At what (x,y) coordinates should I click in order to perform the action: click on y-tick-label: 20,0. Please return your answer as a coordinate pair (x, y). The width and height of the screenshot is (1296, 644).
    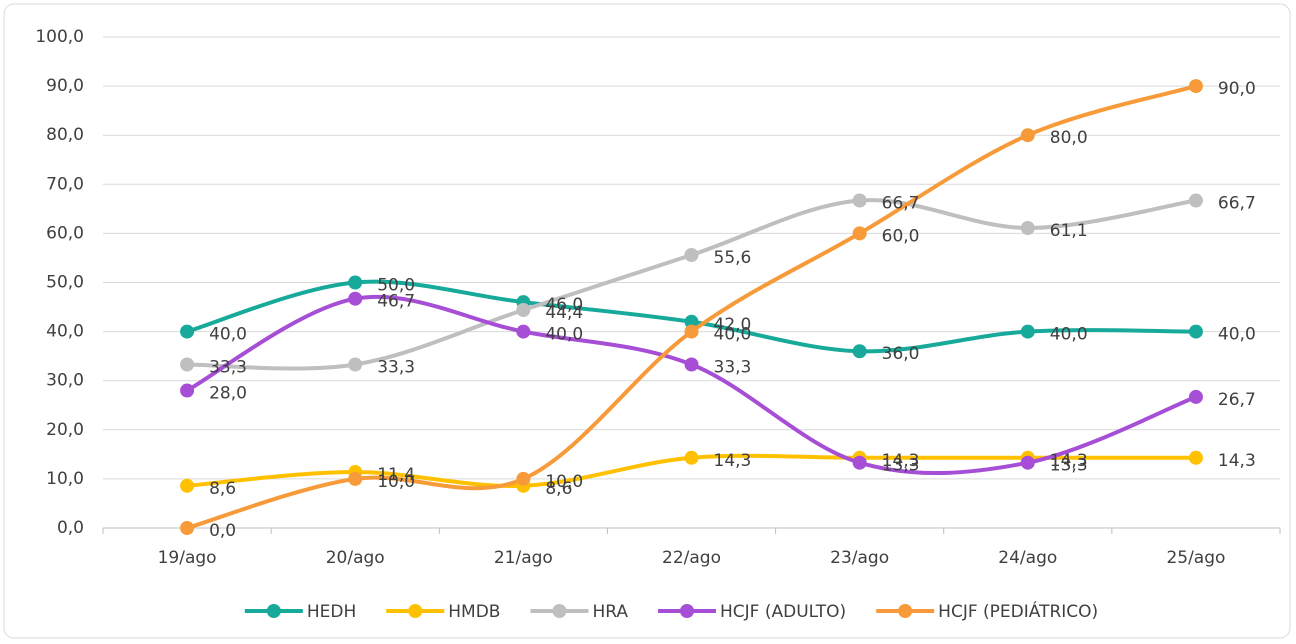
    Looking at the image, I should click on (65, 430).